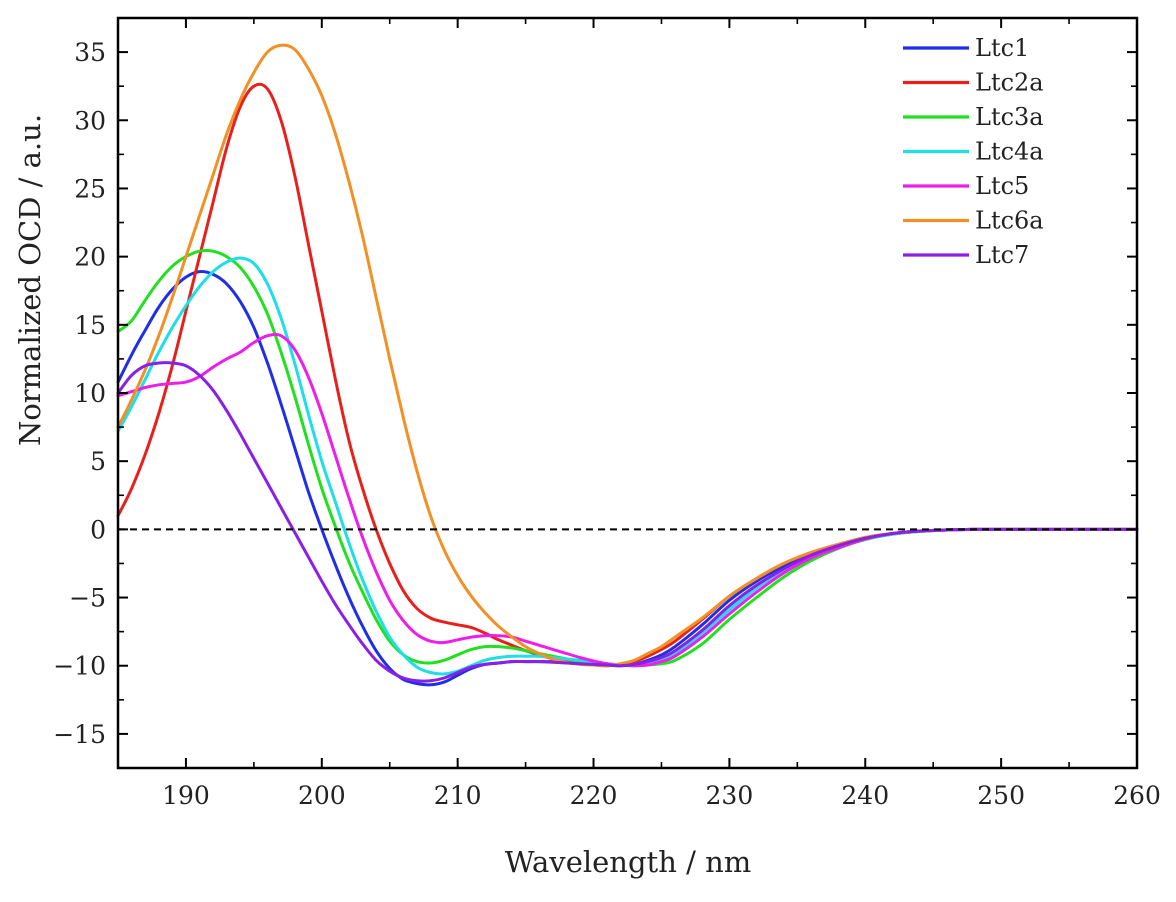  Describe the element at coordinates (458, 795) in the screenshot. I see `x-tick-label: 210` at that location.